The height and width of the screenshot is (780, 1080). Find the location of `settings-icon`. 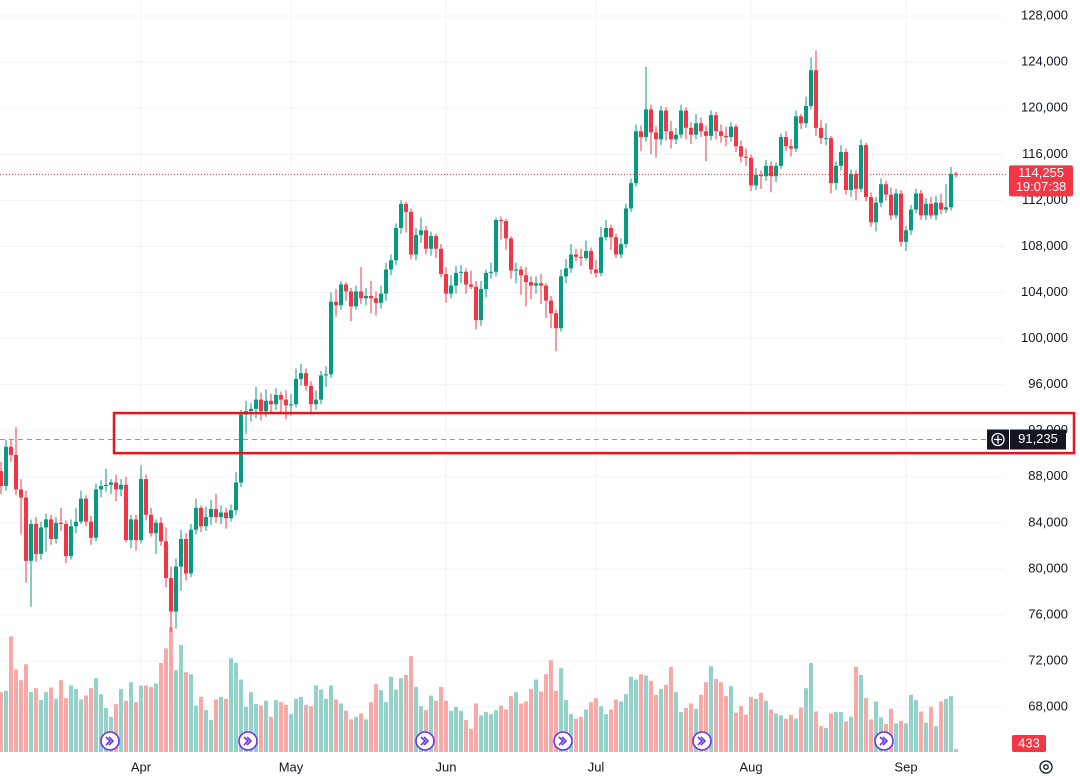

settings-icon is located at coordinates (1046, 767).